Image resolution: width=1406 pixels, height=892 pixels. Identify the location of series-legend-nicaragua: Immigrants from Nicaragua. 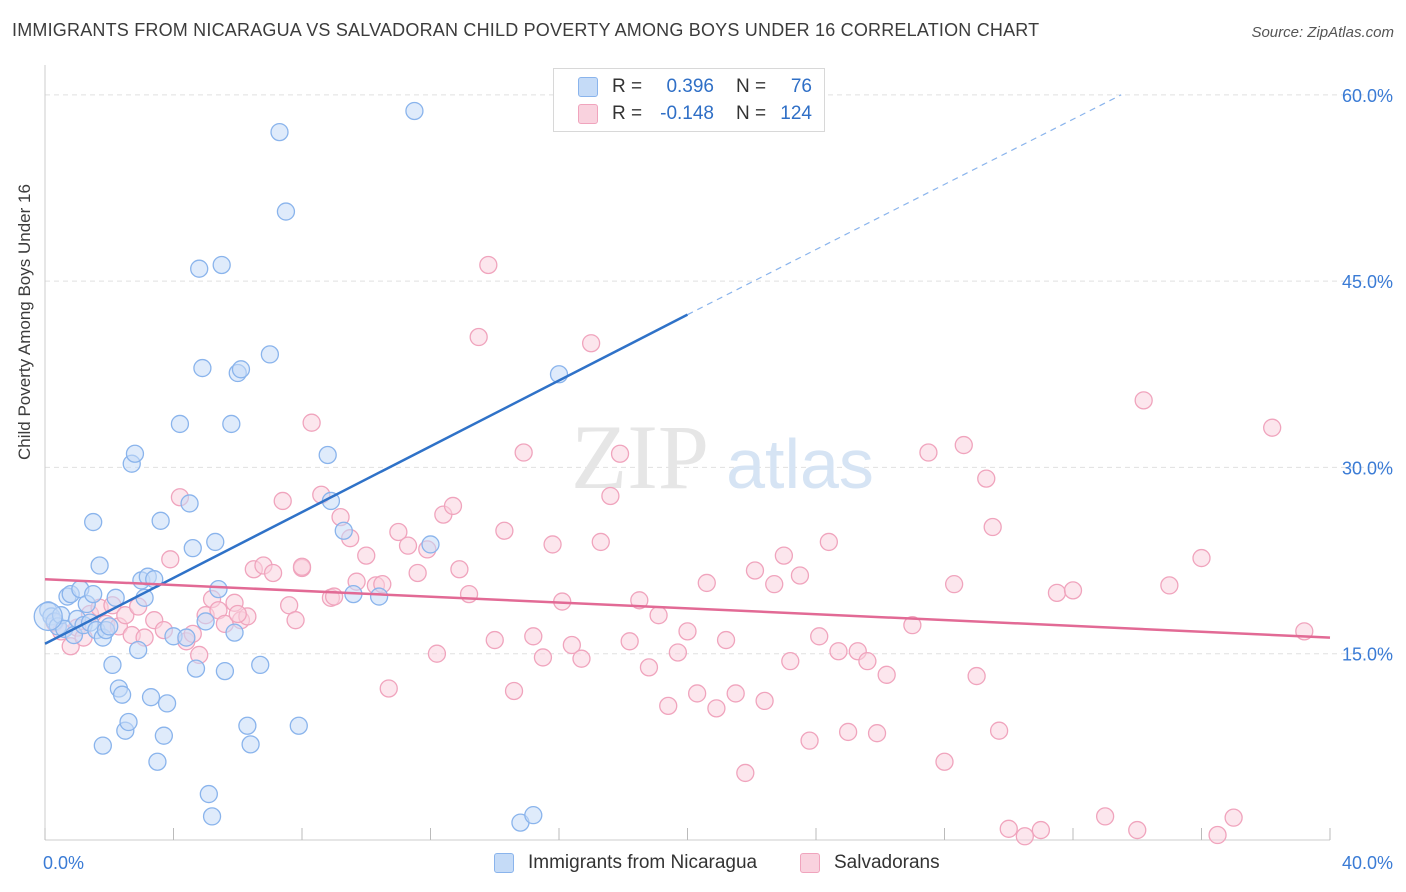
(625, 863).